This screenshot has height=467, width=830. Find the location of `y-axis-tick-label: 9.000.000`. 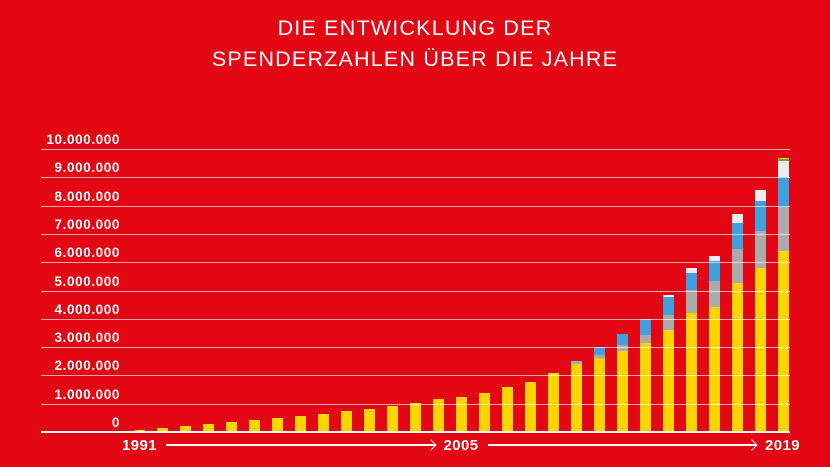

y-axis-tick-label: 9.000.000 is located at coordinates (87, 168).